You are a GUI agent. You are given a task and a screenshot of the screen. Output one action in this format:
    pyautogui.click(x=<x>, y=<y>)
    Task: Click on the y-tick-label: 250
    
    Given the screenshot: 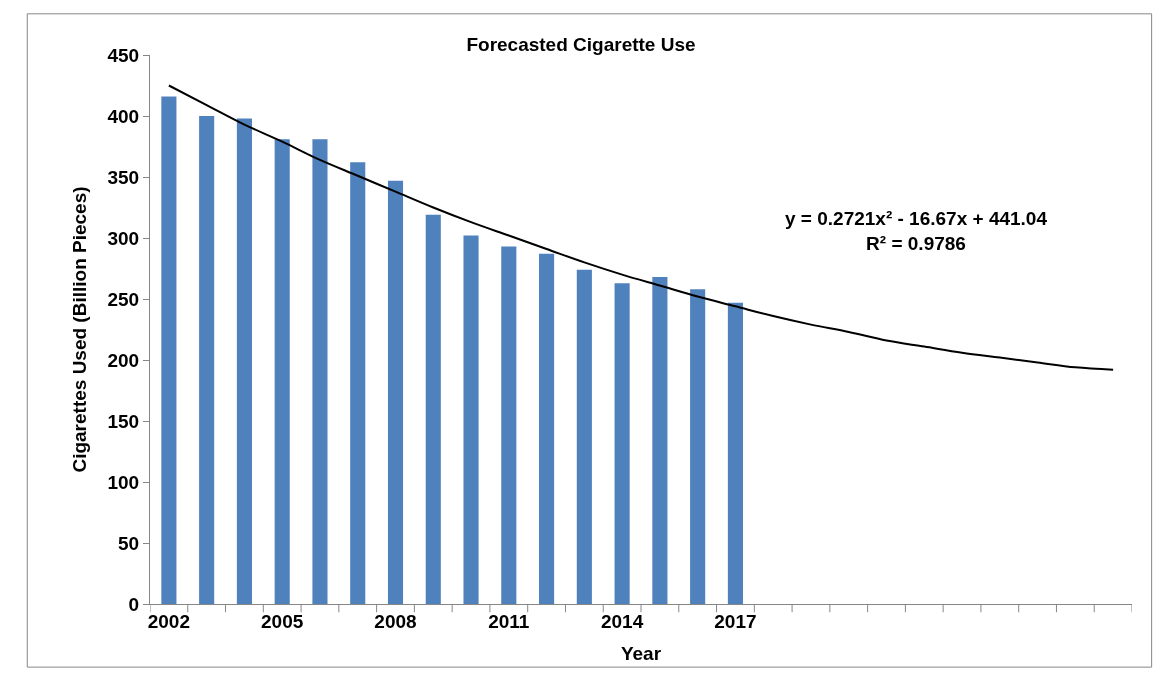 What is the action you would take?
    pyautogui.click(x=123, y=299)
    